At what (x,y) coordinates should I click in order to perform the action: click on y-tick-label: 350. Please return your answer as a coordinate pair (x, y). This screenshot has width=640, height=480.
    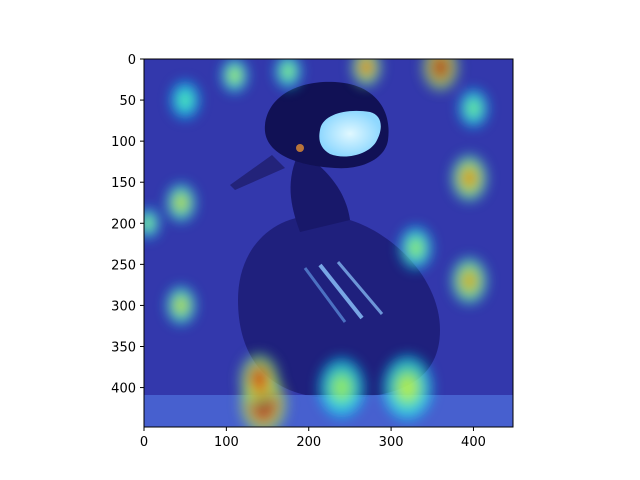
    Looking at the image, I should click on (123, 348).